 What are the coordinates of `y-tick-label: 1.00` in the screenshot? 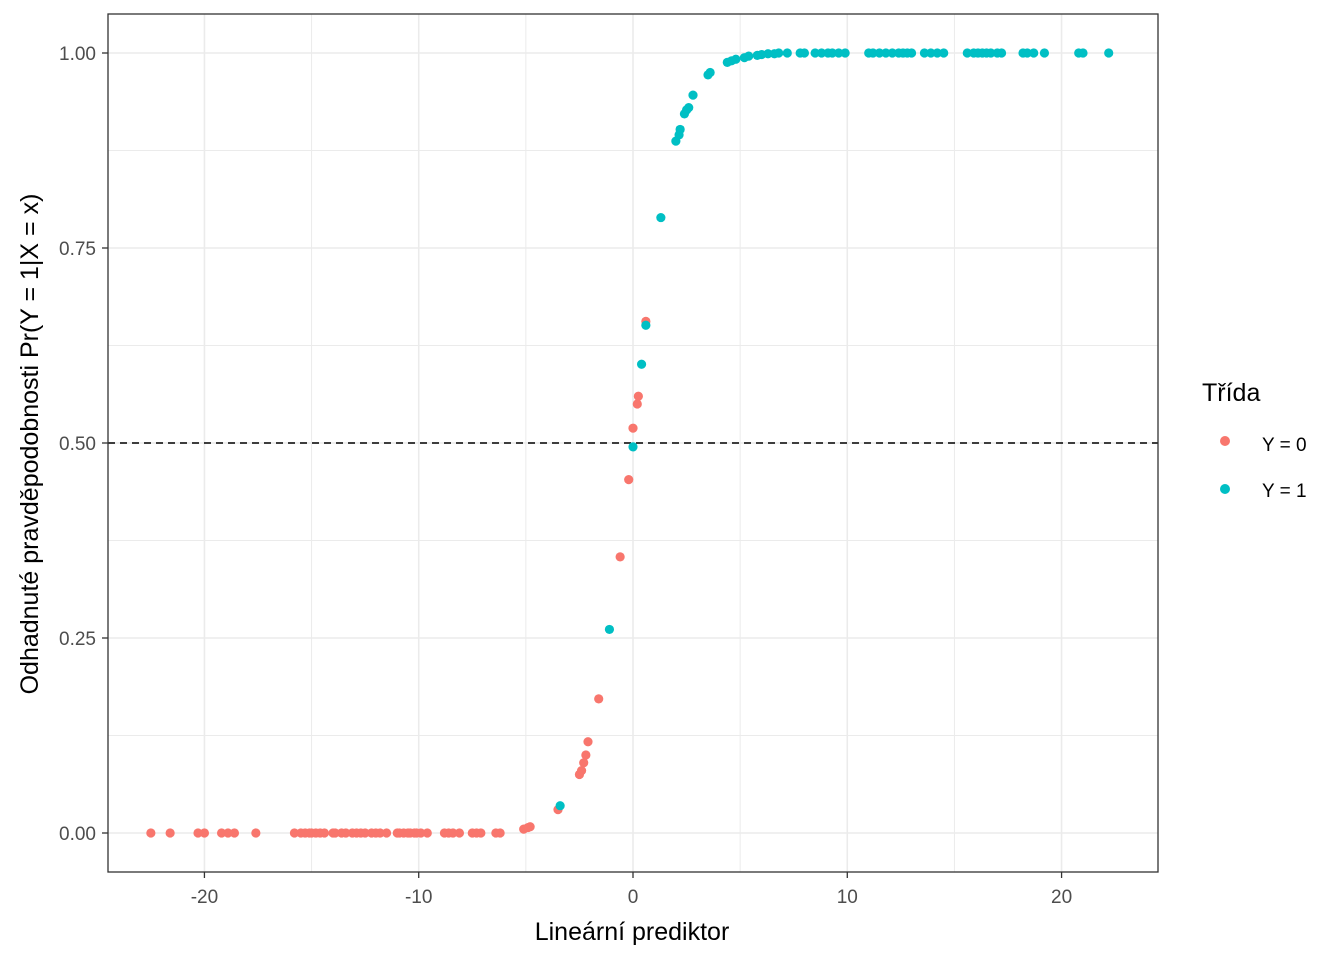 It's located at (77, 54).